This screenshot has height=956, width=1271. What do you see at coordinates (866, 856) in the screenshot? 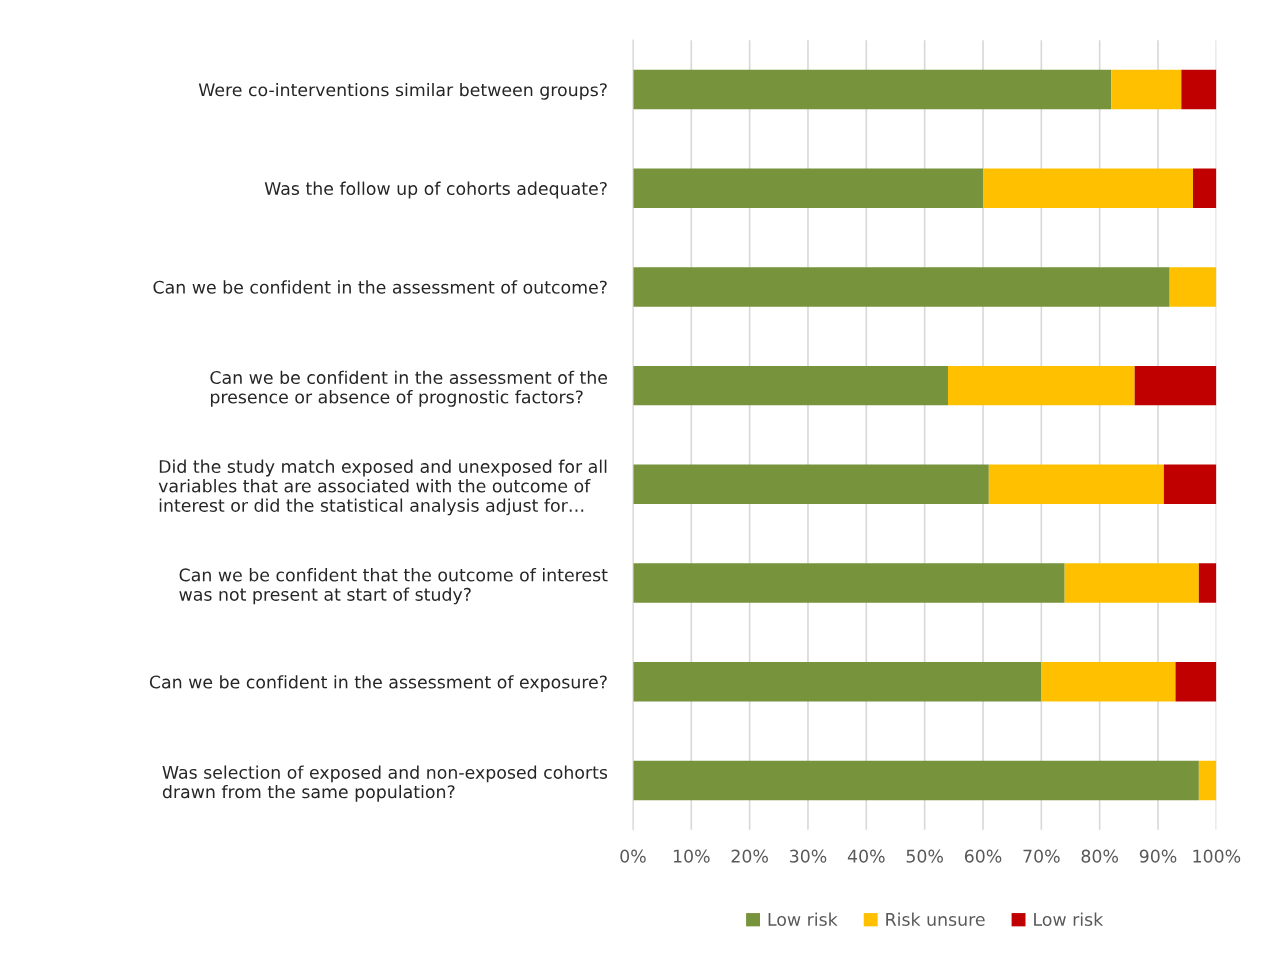
I see `x-tick-label: 40%` at bounding box center [866, 856].